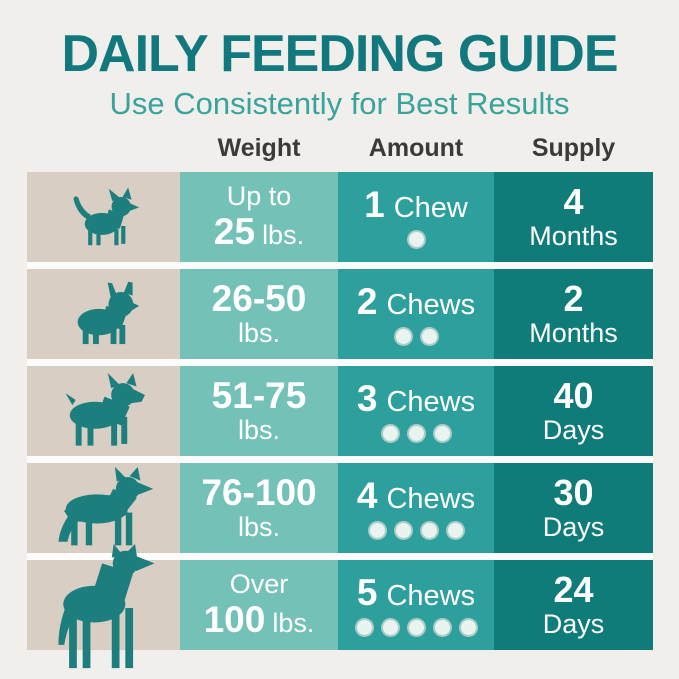 This screenshot has width=679, height=679. I want to click on supply-value: 24, so click(573, 589).